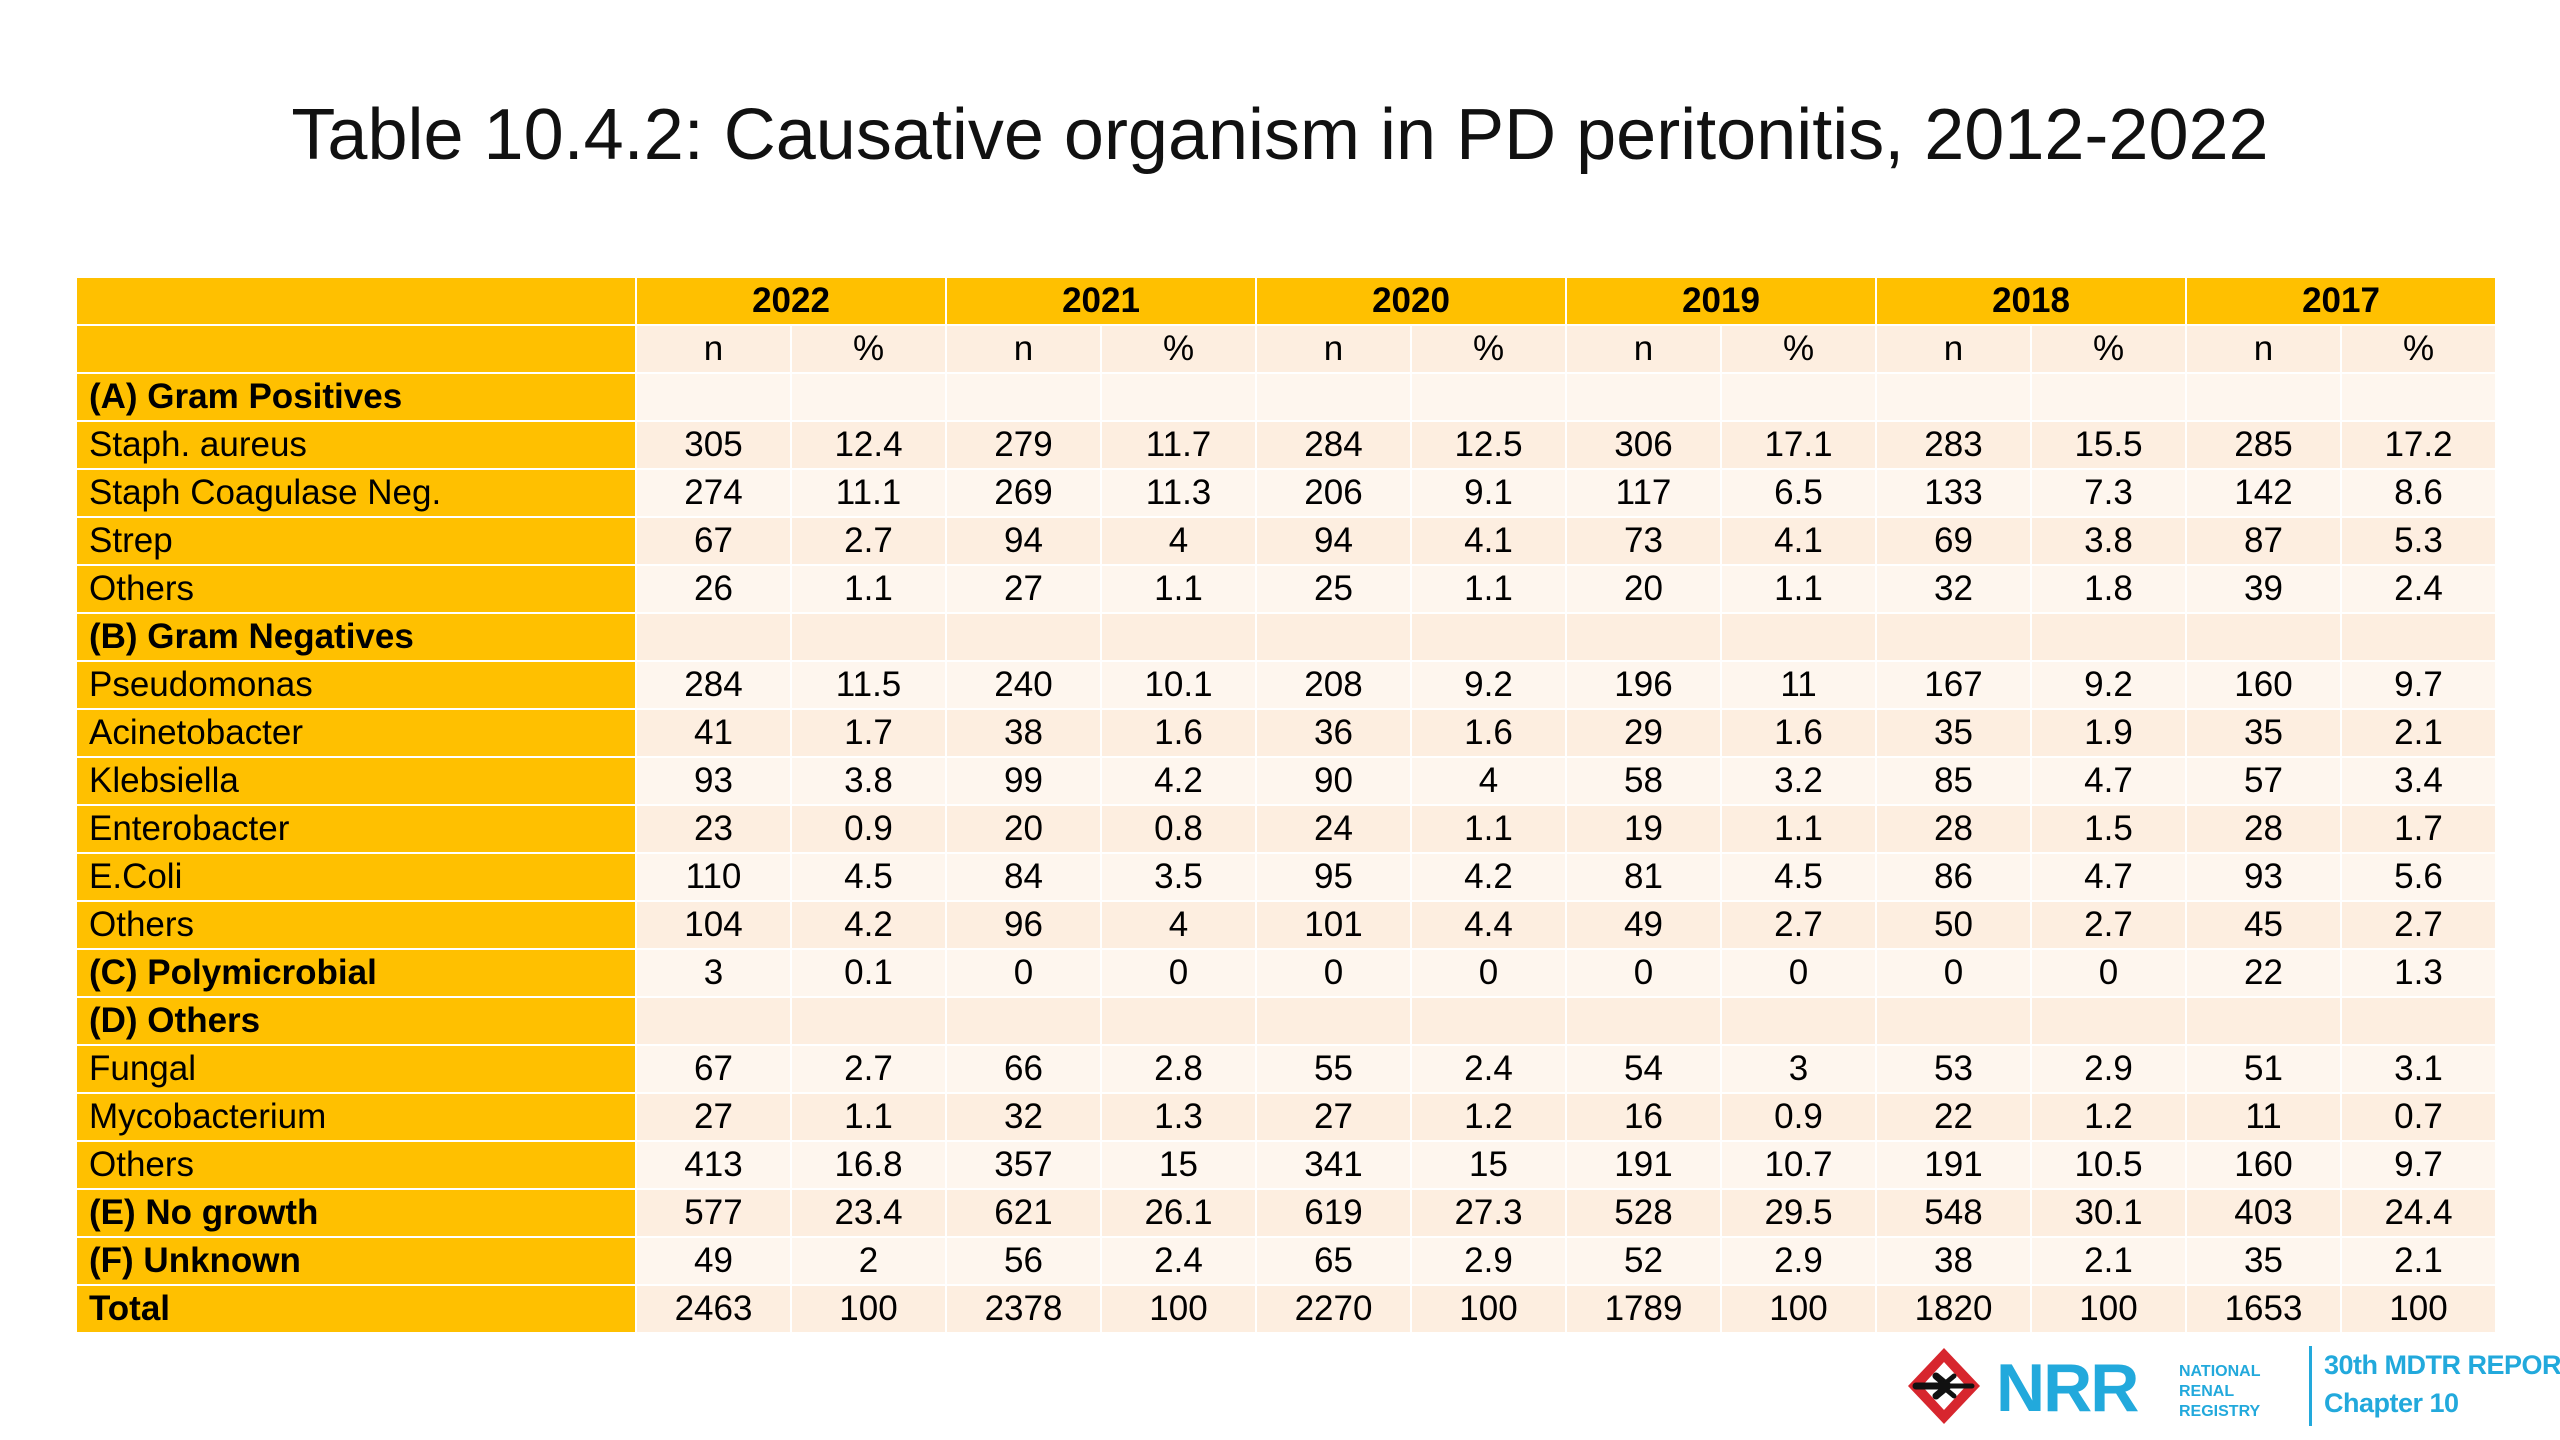 The image size is (2560, 1440). What do you see at coordinates (714, 1070) in the screenshot?
I see `count-cell: 67` at bounding box center [714, 1070].